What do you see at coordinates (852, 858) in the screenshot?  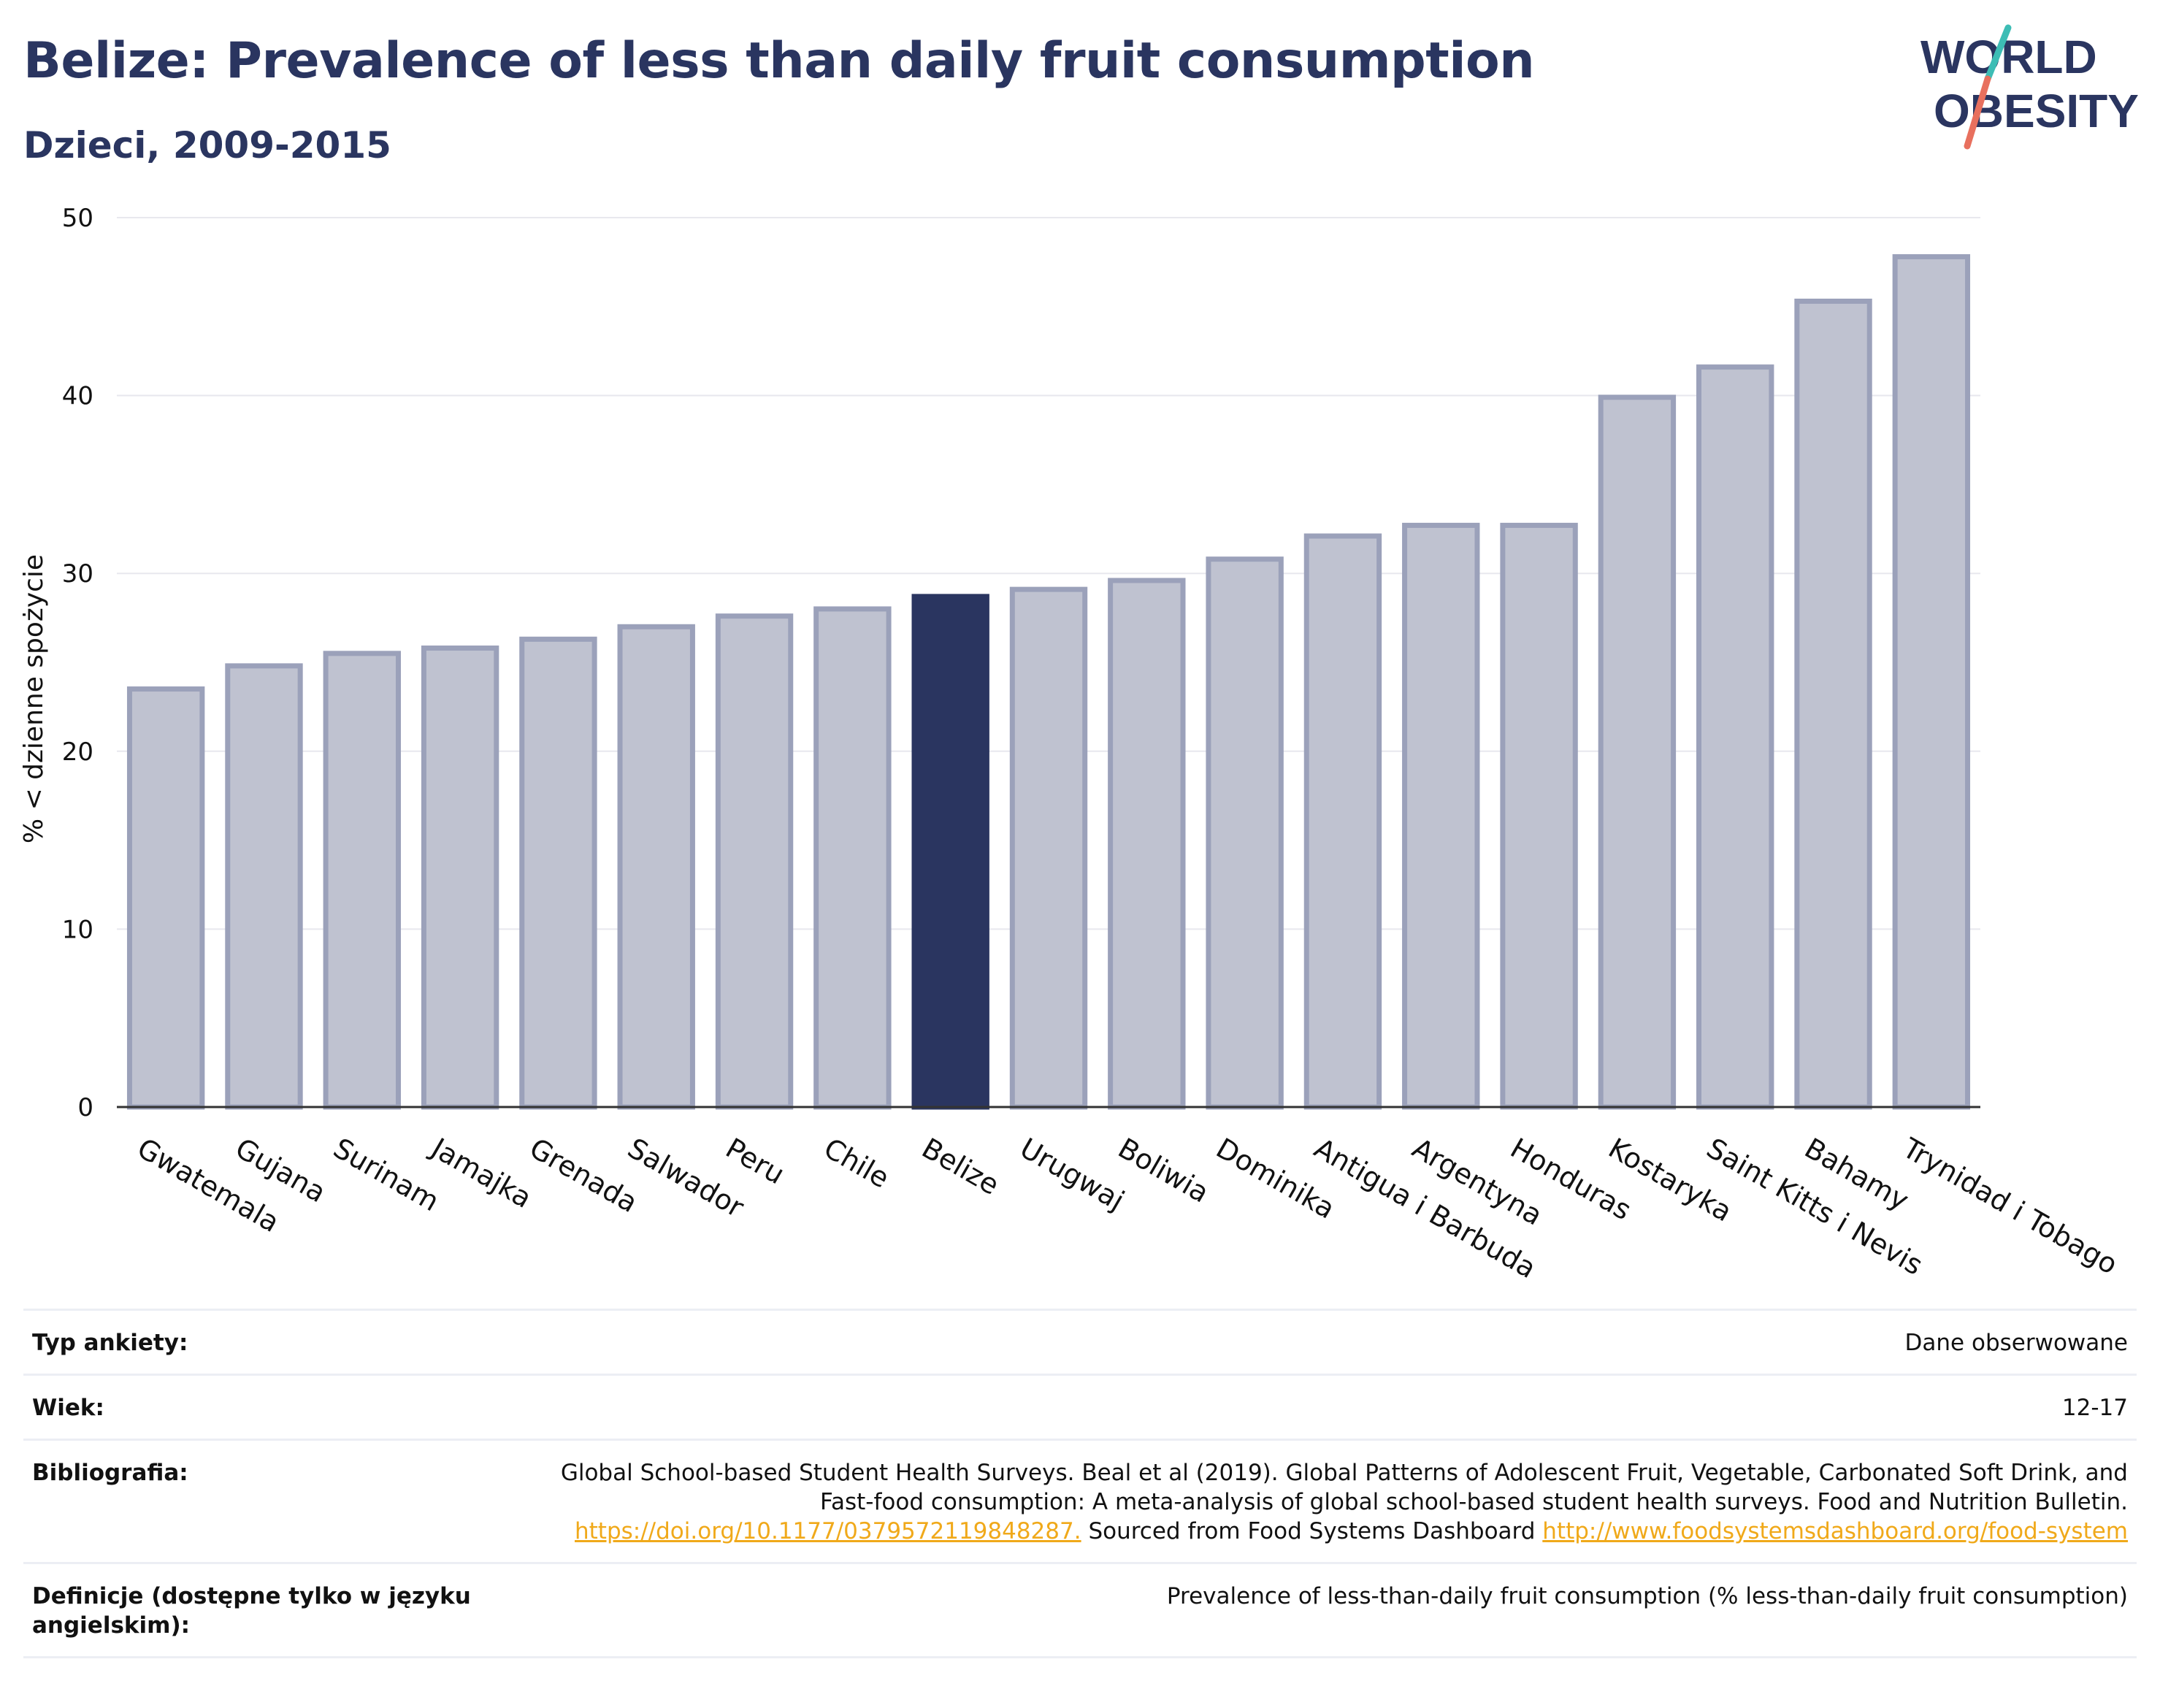 I see `bar-chile` at bounding box center [852, 858].